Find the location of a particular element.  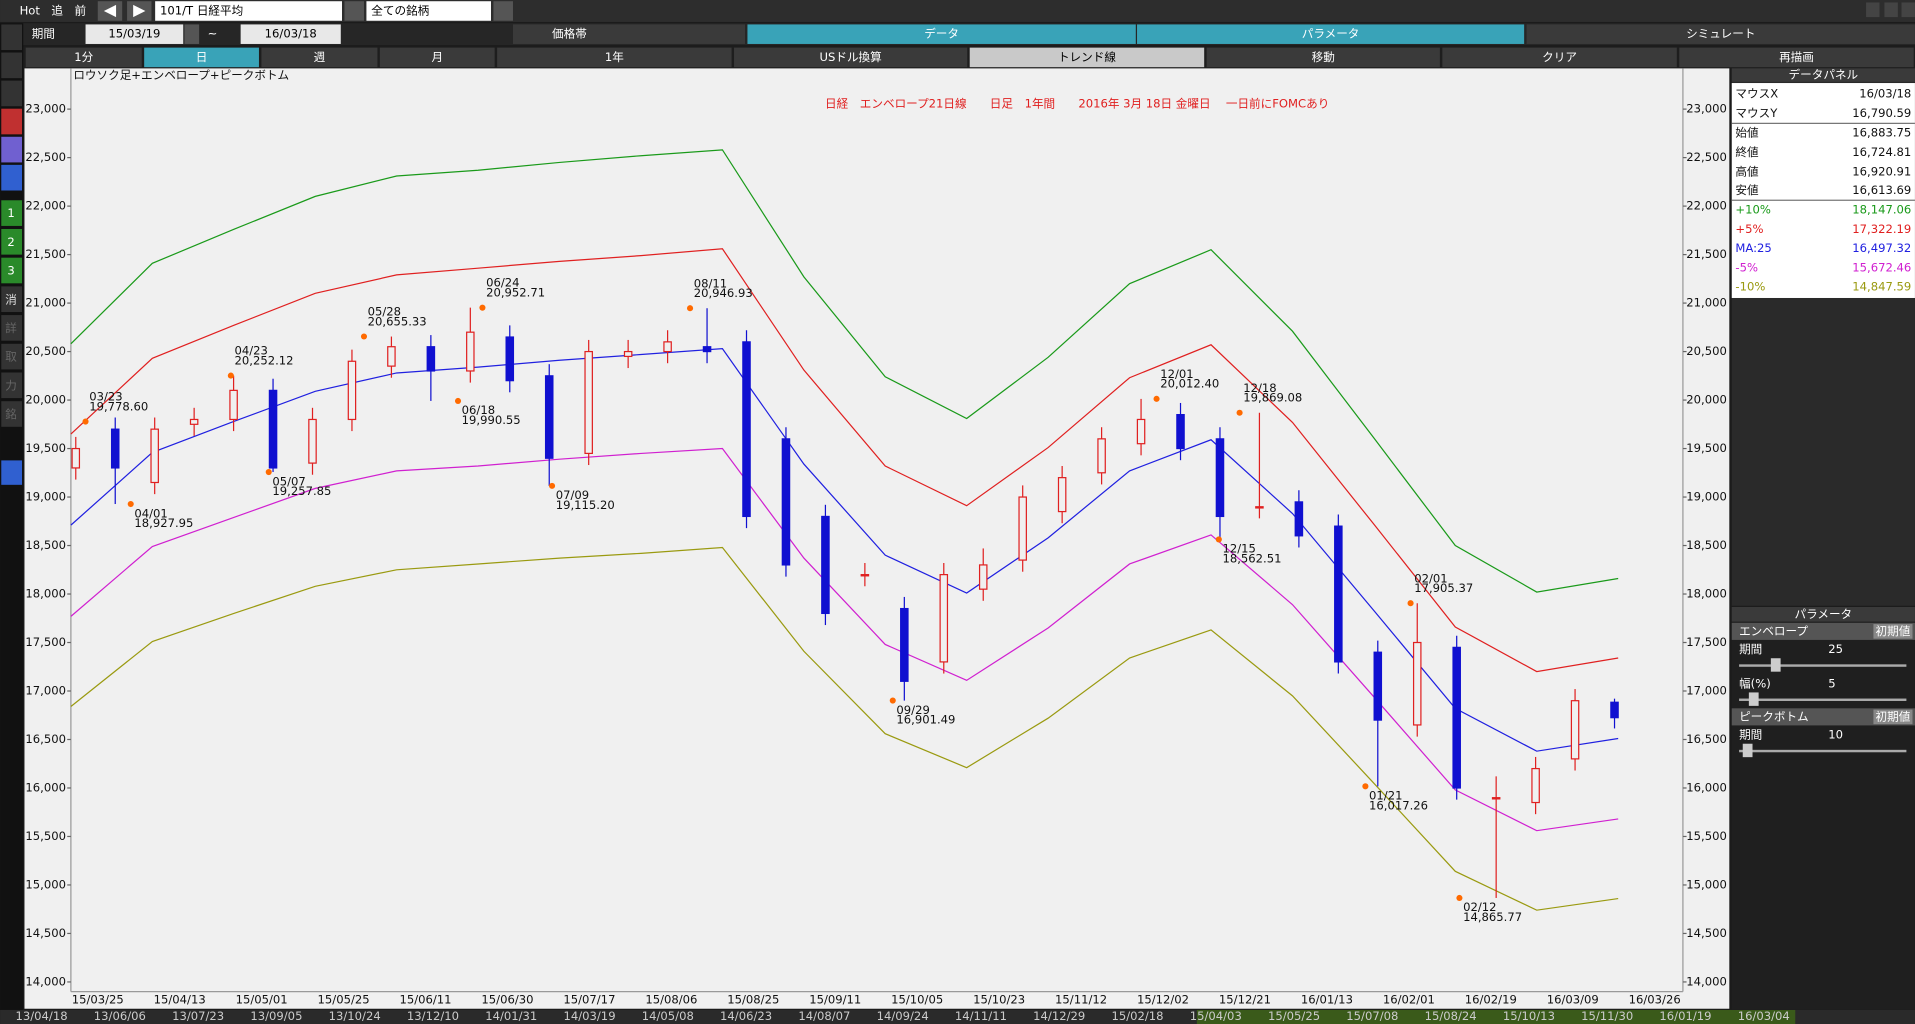

y-tick-label: 22,500 is located at coordinates (1706, 157).